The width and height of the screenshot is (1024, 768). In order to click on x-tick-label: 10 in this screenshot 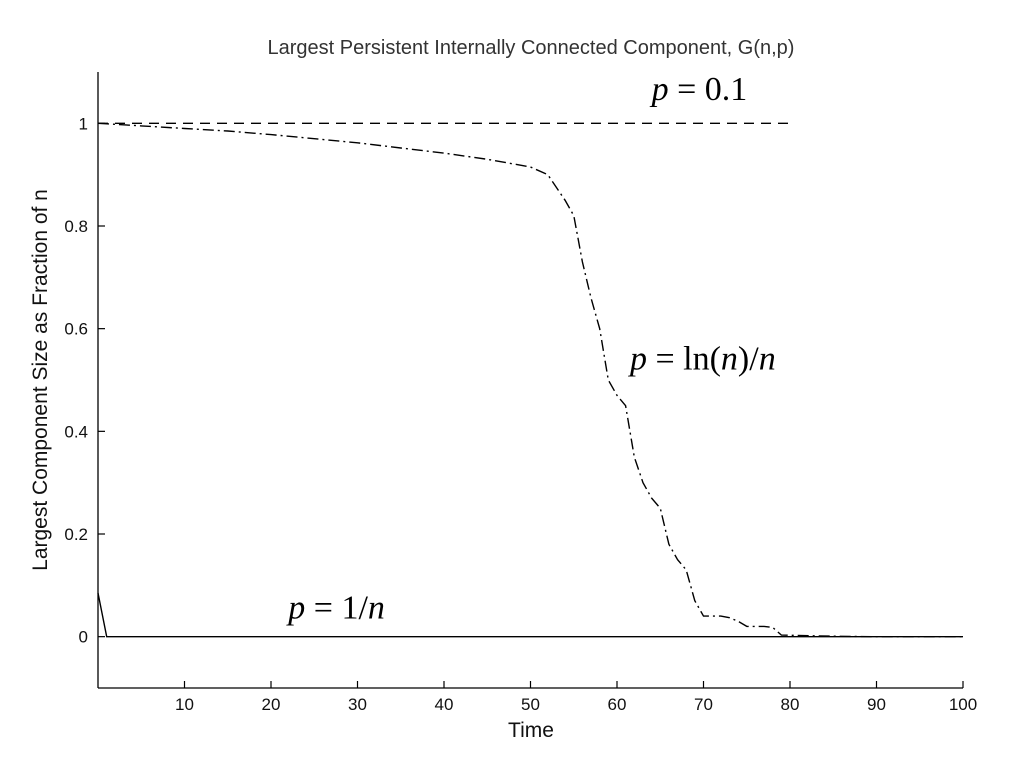, I will do `click(184, 704)`.